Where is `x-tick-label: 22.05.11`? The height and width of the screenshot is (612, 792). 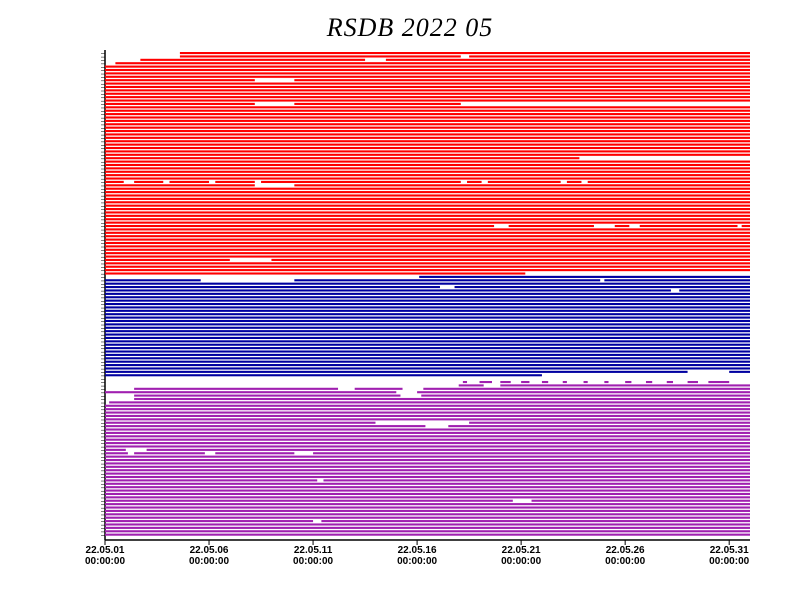
x-tick-label: 22.05.11 is located at coordinates (313, 550).